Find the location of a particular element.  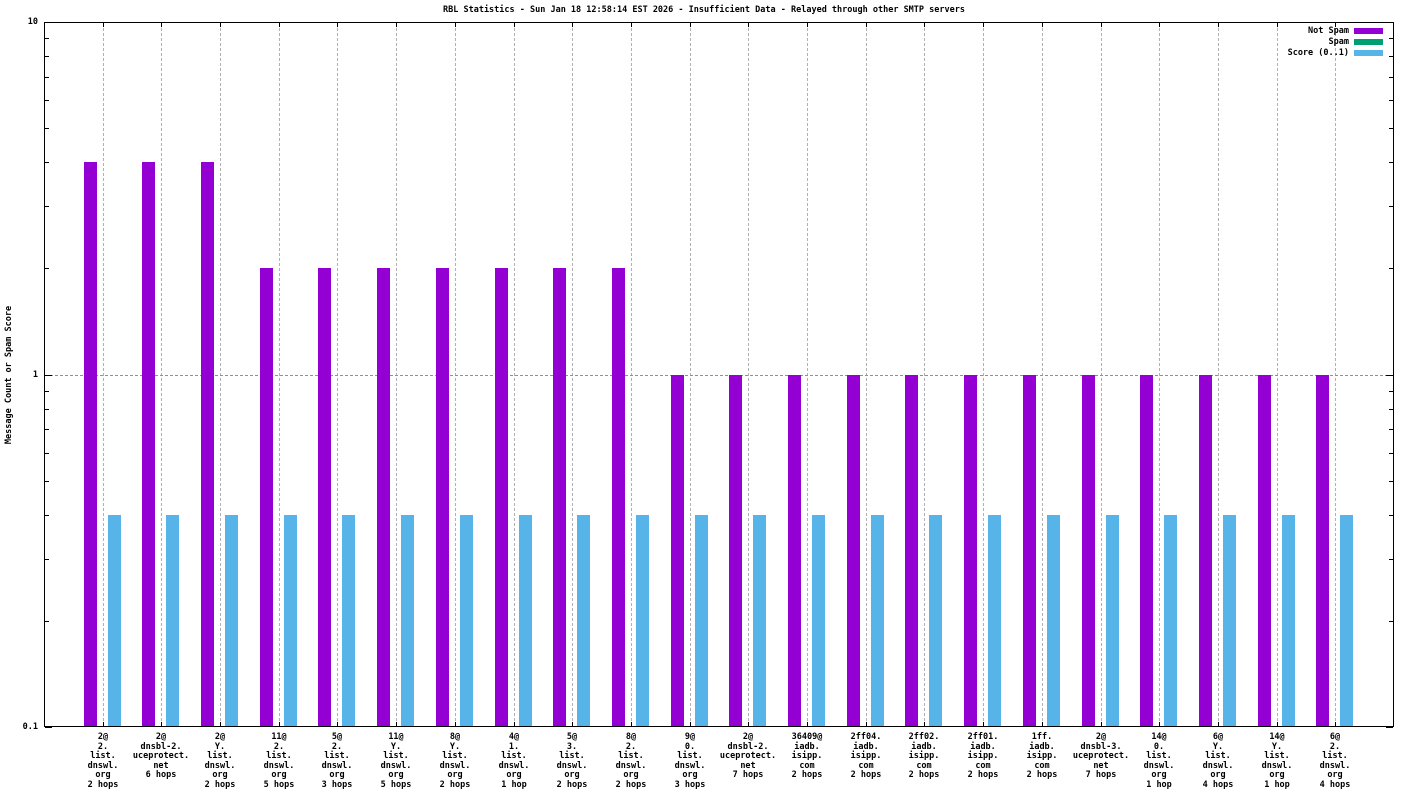

legend-label: Spam is located at coordinates (1338, 41).